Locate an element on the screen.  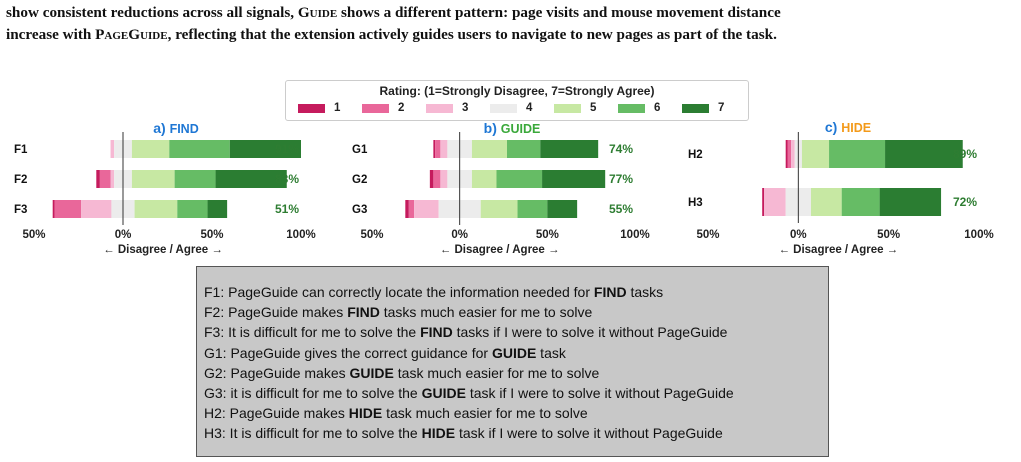
agree-percent-label: 51% is located at coordinates (287, 209).